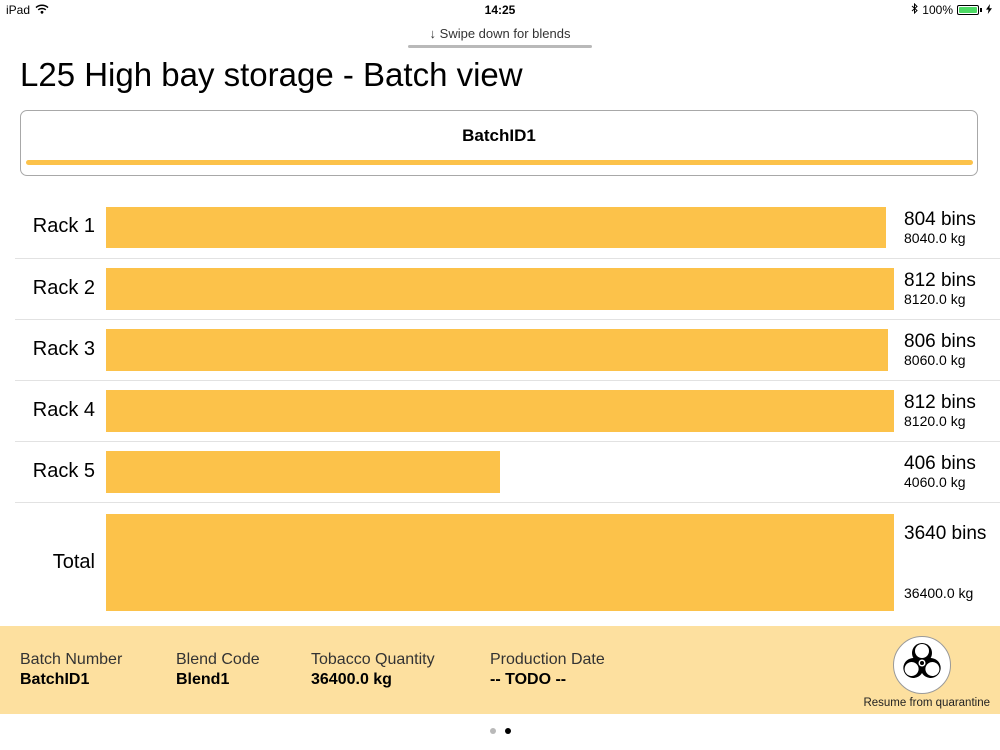 The image size is (1000, 750). What do you see at coordinates (507, 472) in the screenshot?
I see `rack-row-5: Rack 5 406 bins 4060.0 kg` at bounding box center [507, 472].